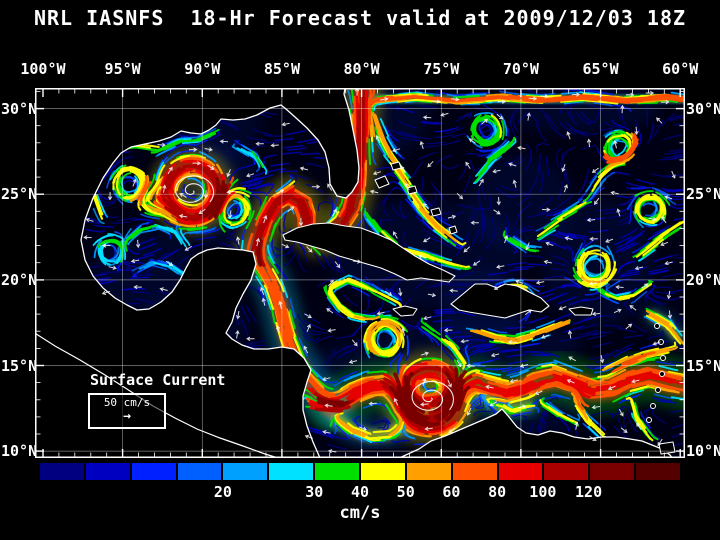  What do you see at coordinates (405, 492) in the screenshot?
I see `colorbar-tick-label: 50` at bounding box center [405, 492].